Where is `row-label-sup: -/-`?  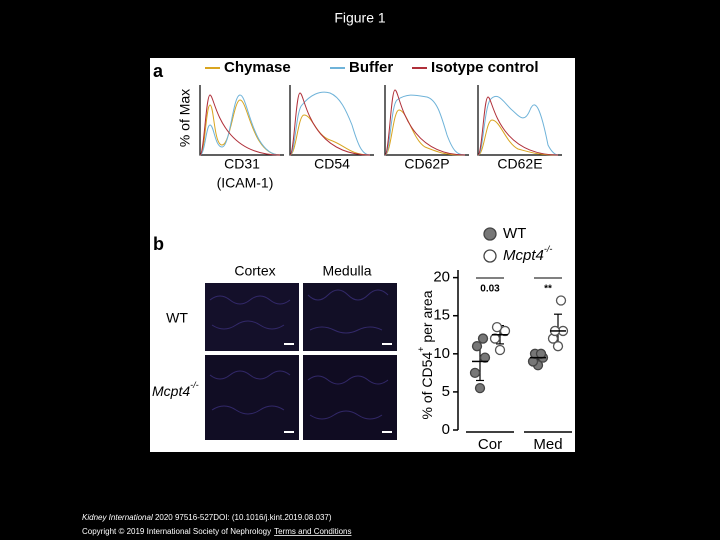 row-label-sup: -/- is located at coordinates (194, 385).